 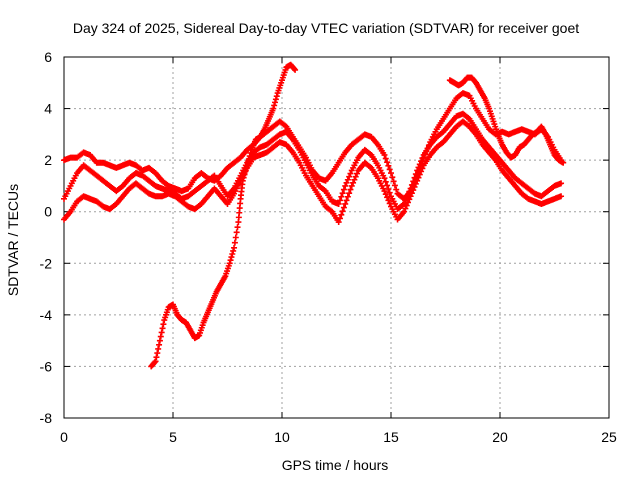 What do you see at coordinates (391, 437) in the screenshot?
I see `x-tick-label: 15` at bounding box center [391, 437].